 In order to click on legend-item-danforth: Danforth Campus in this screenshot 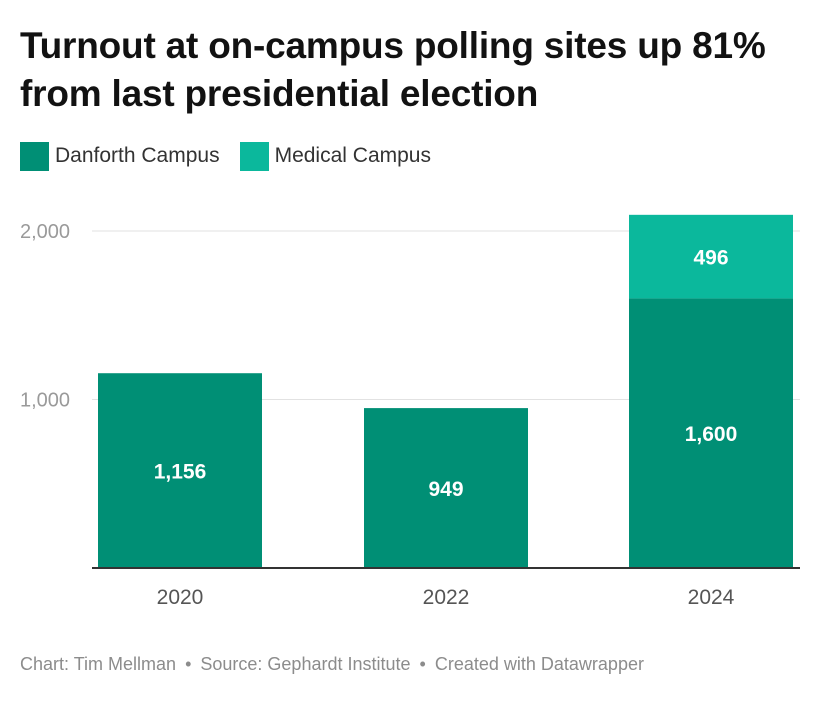, I will do `click(120, 156)`.